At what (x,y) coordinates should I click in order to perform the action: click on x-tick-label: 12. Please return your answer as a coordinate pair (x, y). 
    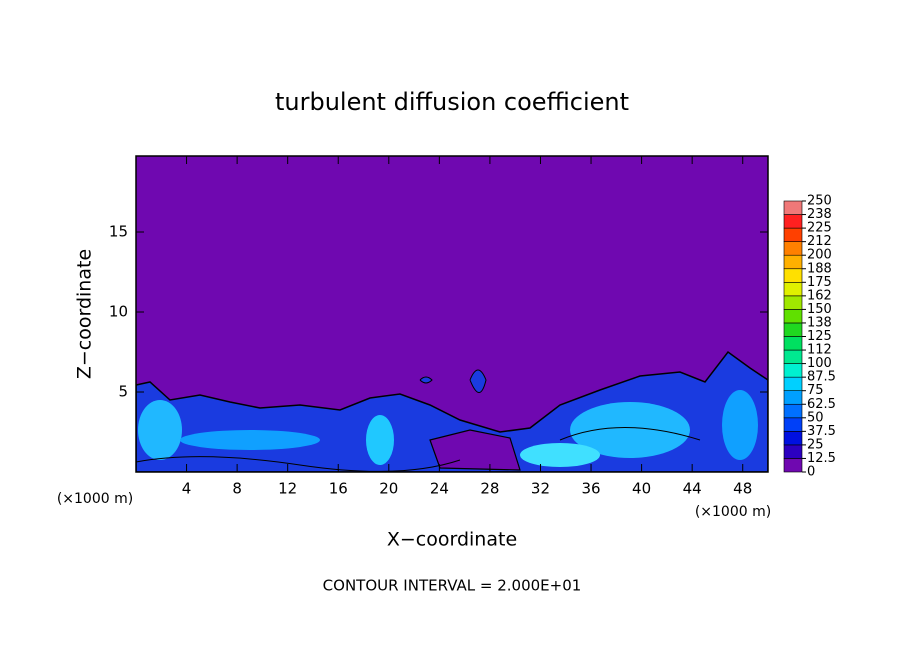
    Looking at the image, I should click on (287, 489).